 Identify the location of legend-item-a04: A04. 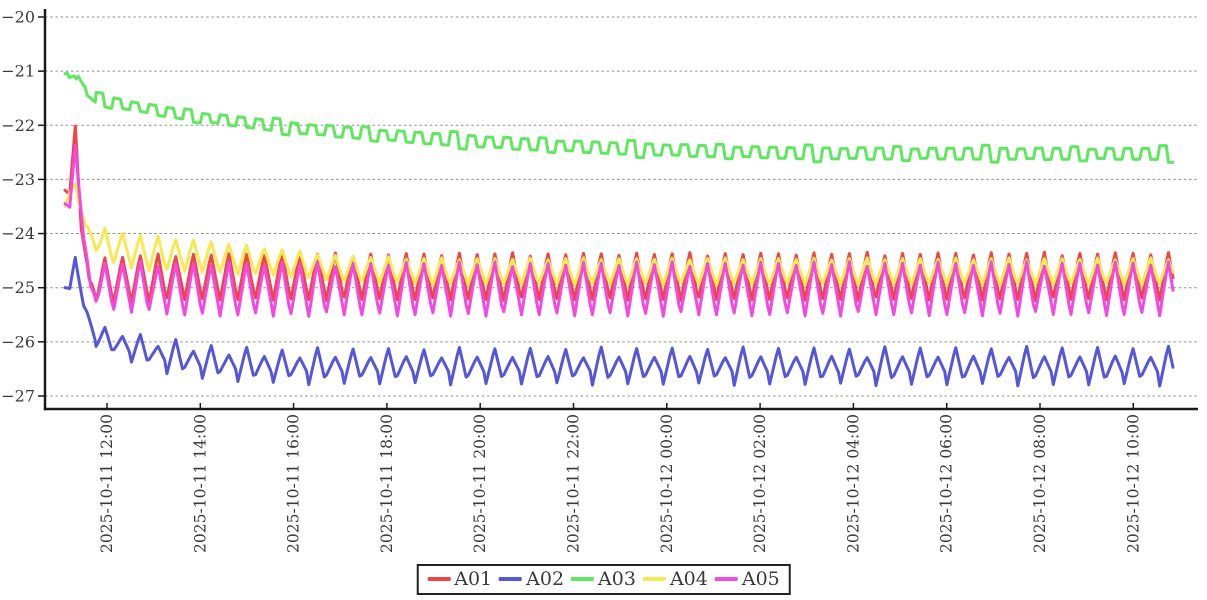
(675, 579).